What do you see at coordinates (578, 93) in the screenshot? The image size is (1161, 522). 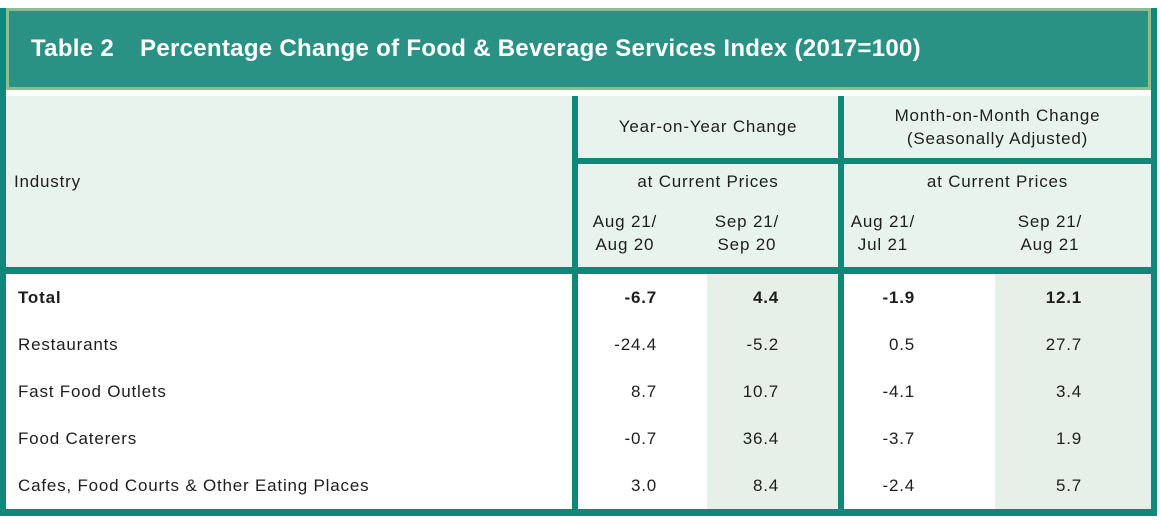 I see `banner-table-gap` at bounding box center [578, 93].